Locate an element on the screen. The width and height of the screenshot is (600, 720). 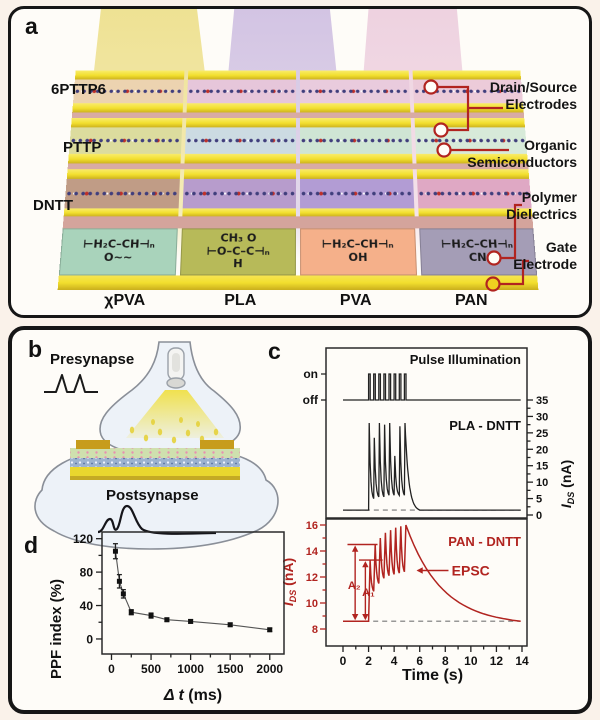
presynapse-label: Presynapse is located at coordinates (92, 359).